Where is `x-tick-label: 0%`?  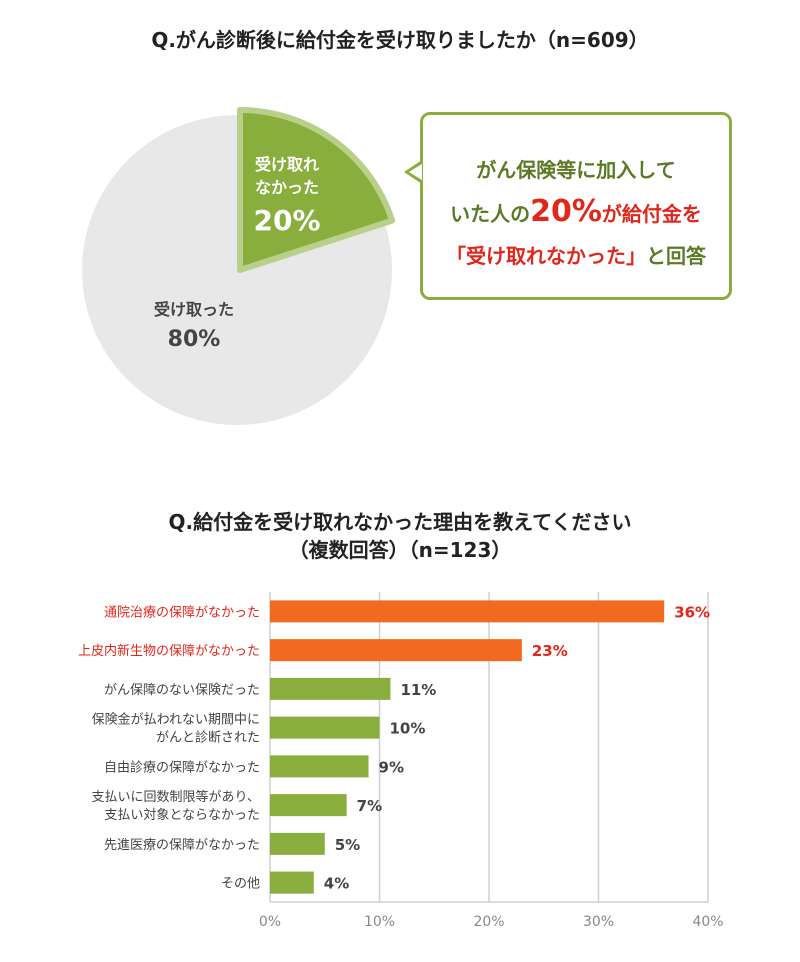
x-tick-label: 0% is located at coordinates (270, 922).